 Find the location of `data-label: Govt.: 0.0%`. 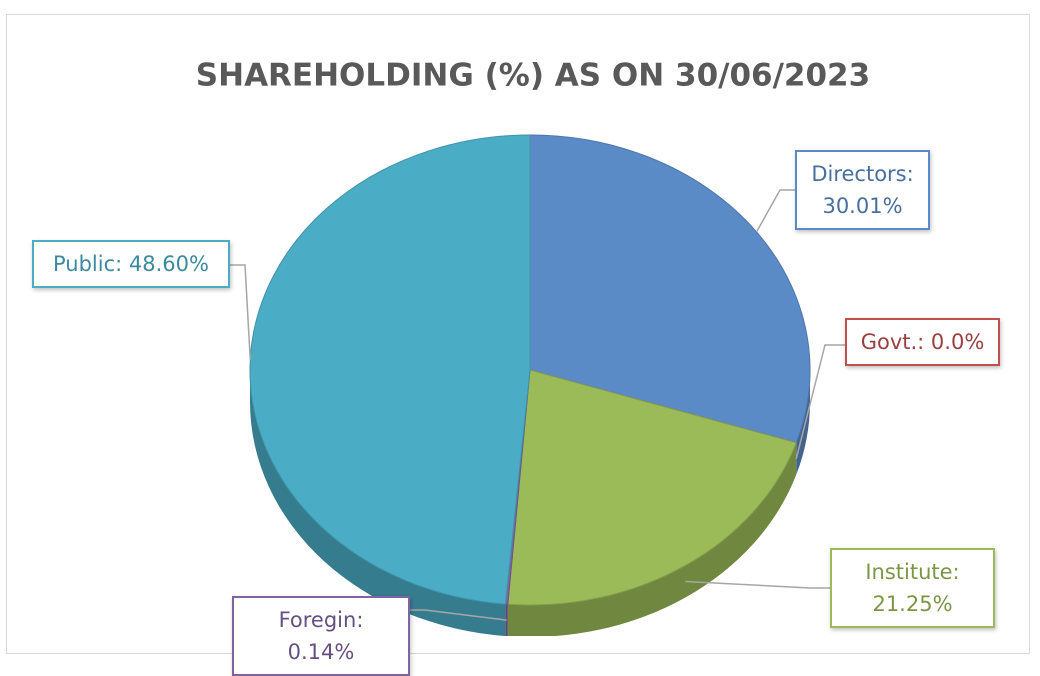

data-label: Govt.: 0.0% is located at coordinates (922, 342).